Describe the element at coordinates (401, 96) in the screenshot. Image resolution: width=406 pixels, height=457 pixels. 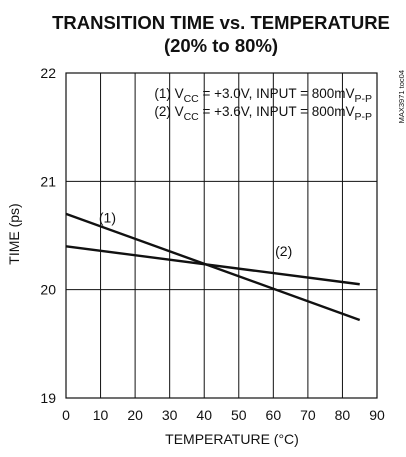
I see `part-number-annotation: MAX3971 toc04` at that location.